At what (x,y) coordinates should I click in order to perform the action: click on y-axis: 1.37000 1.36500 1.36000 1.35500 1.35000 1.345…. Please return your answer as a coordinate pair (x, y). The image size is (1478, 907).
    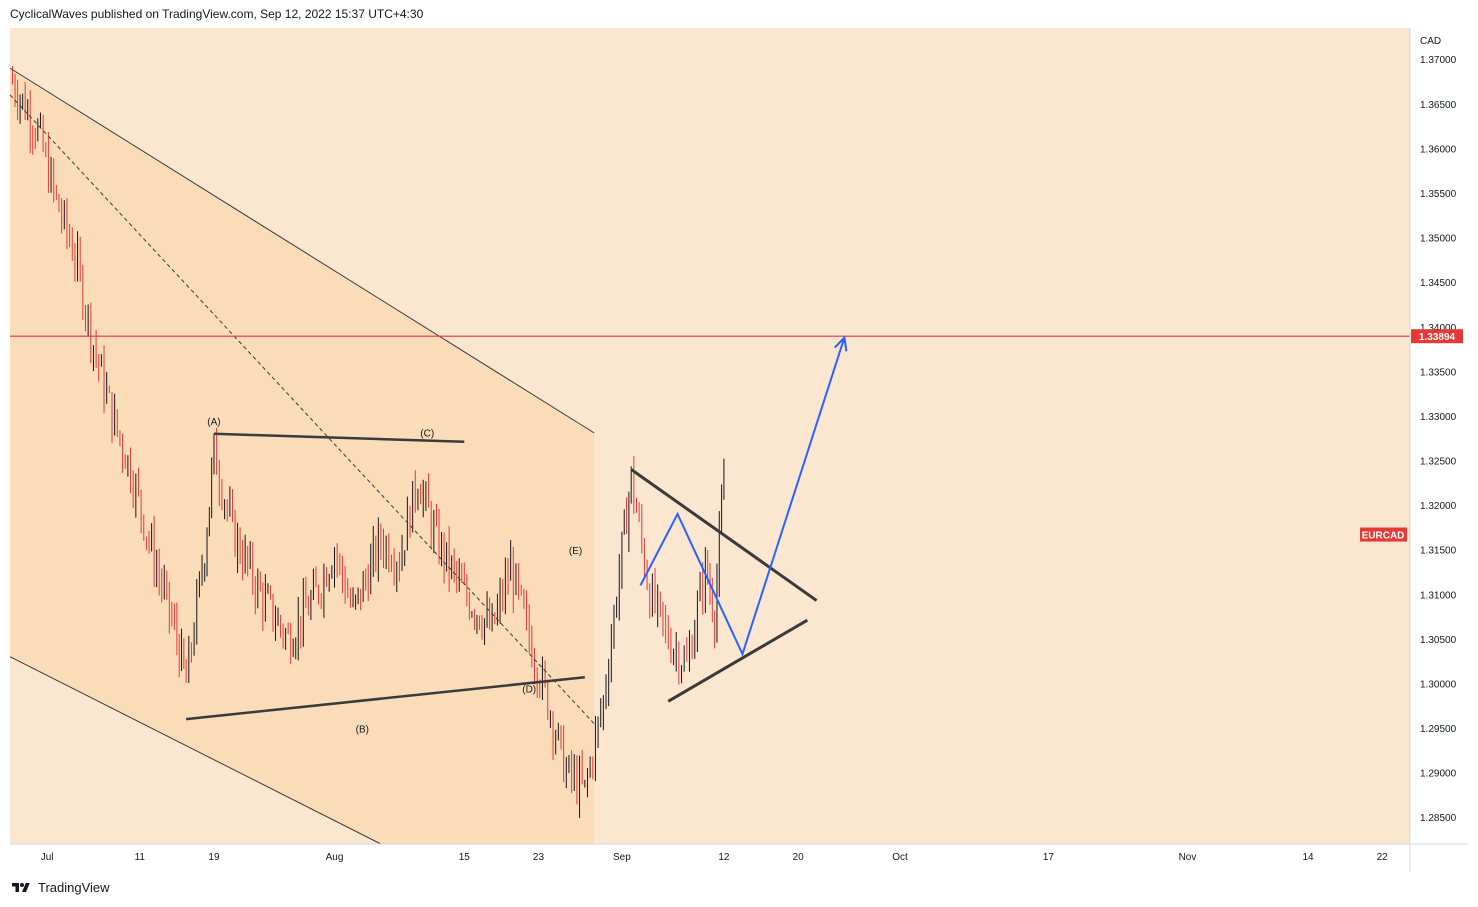
    Looking at the image, I should click on (1438, 439).